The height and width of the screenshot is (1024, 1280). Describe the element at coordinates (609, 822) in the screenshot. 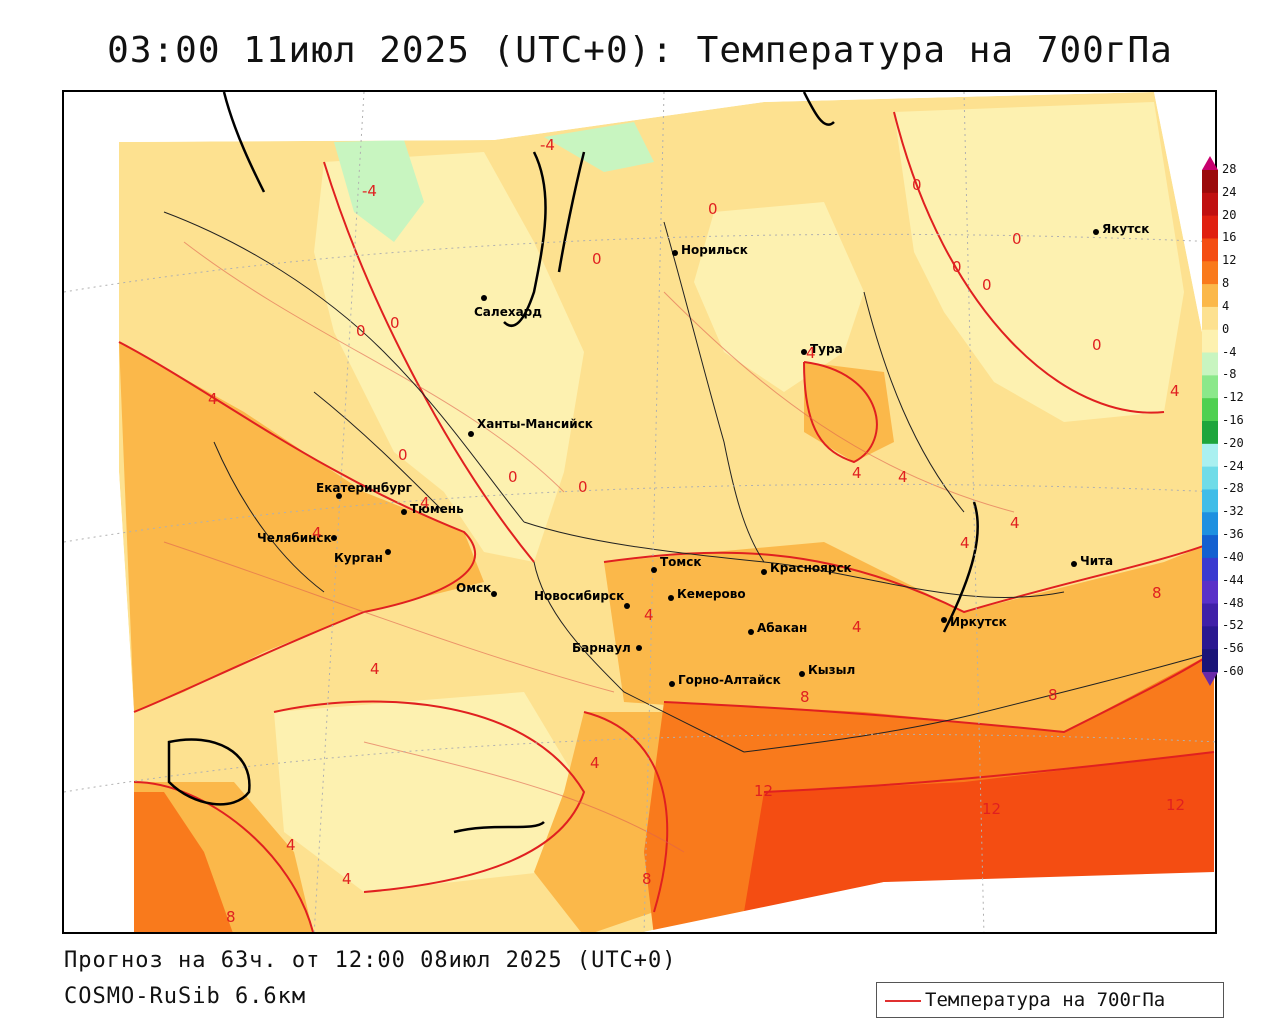

I see `zone-t4-southwest` at that location.